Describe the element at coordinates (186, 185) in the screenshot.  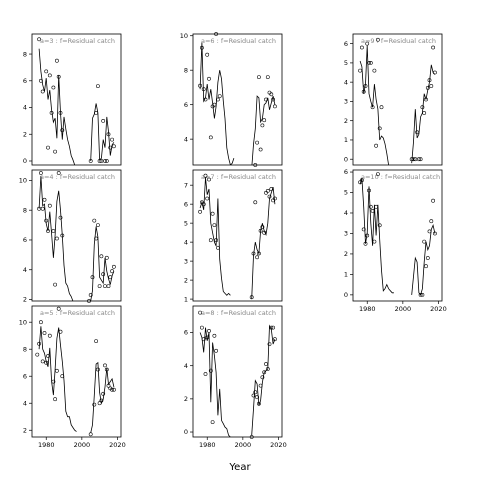
I see `y-tick-label: 7` at that location.